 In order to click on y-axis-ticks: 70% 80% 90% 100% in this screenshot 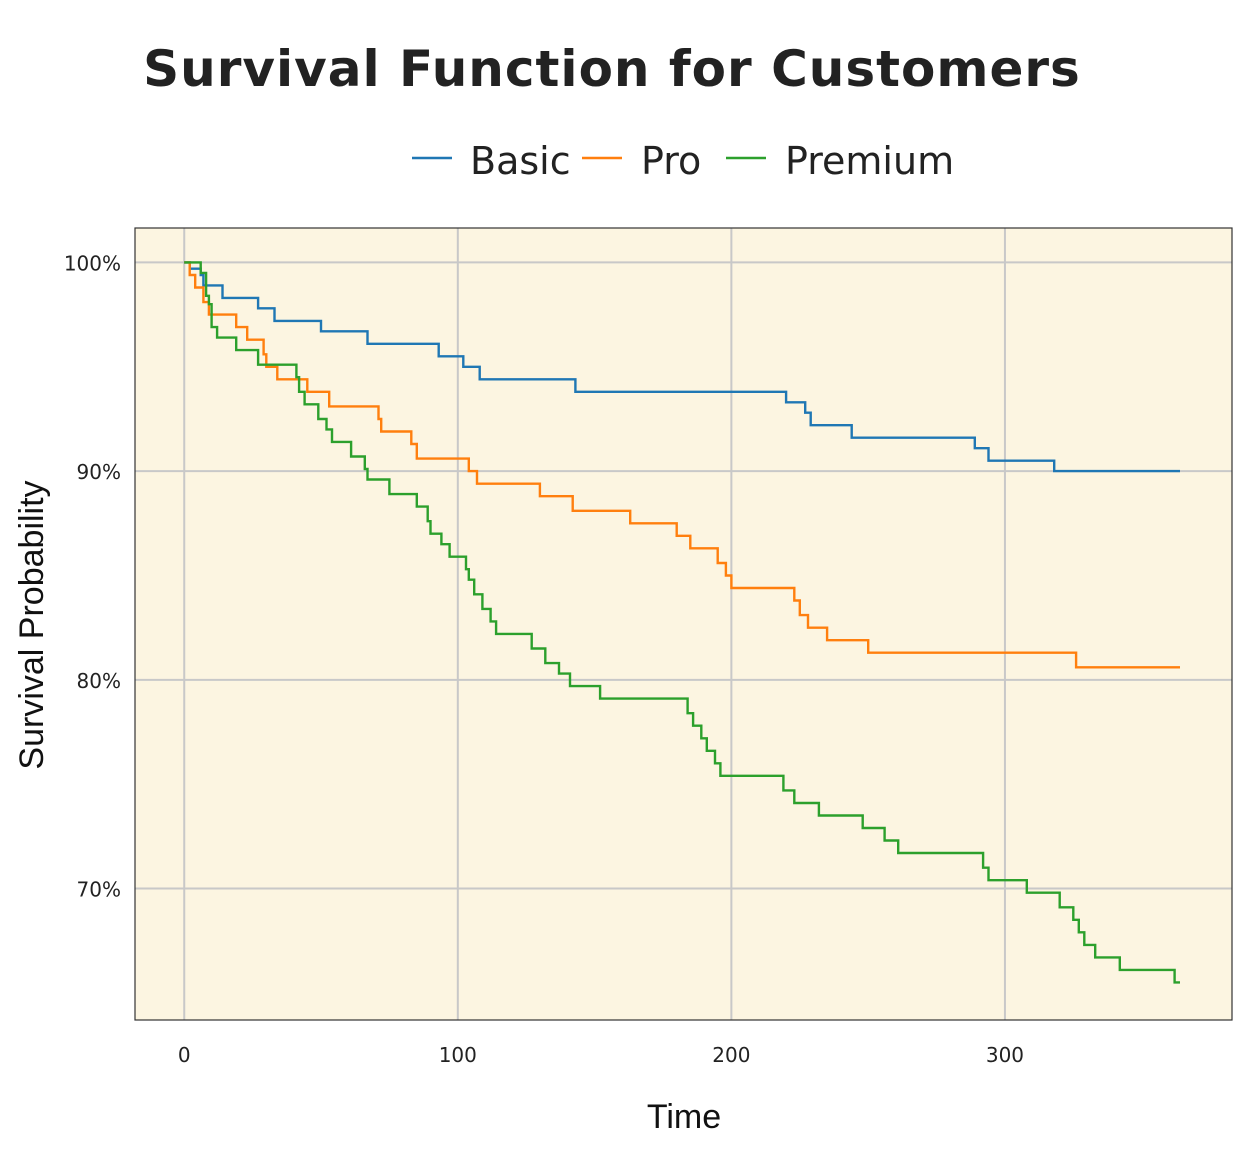, I will do `click(92, 576)`.